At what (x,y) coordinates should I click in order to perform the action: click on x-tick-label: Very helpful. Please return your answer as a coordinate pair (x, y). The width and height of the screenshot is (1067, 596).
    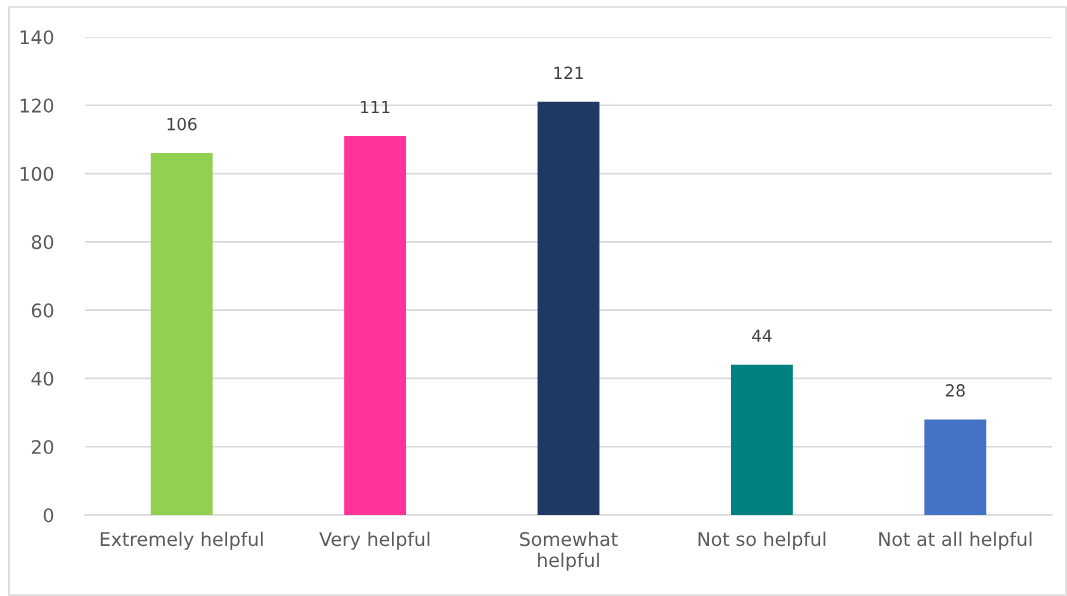
    Looking at the image, I should click on (374, 540).